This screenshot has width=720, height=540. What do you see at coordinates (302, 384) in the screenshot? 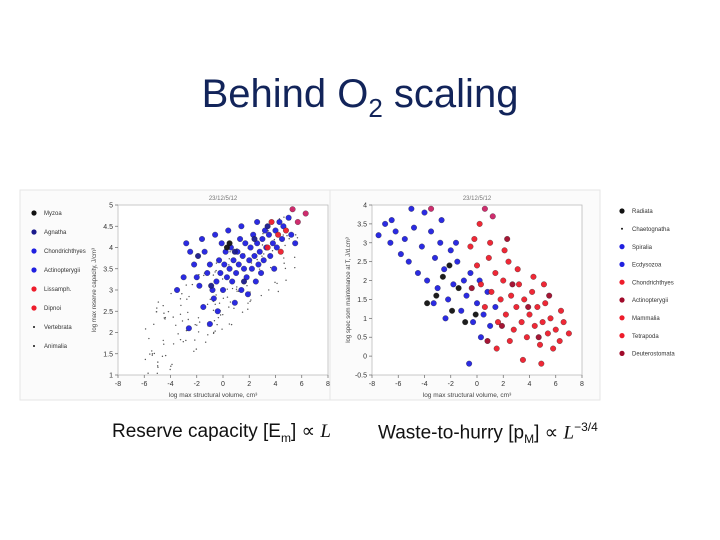
I see `x-tick-label: 6` at bounding box center [302, 384].